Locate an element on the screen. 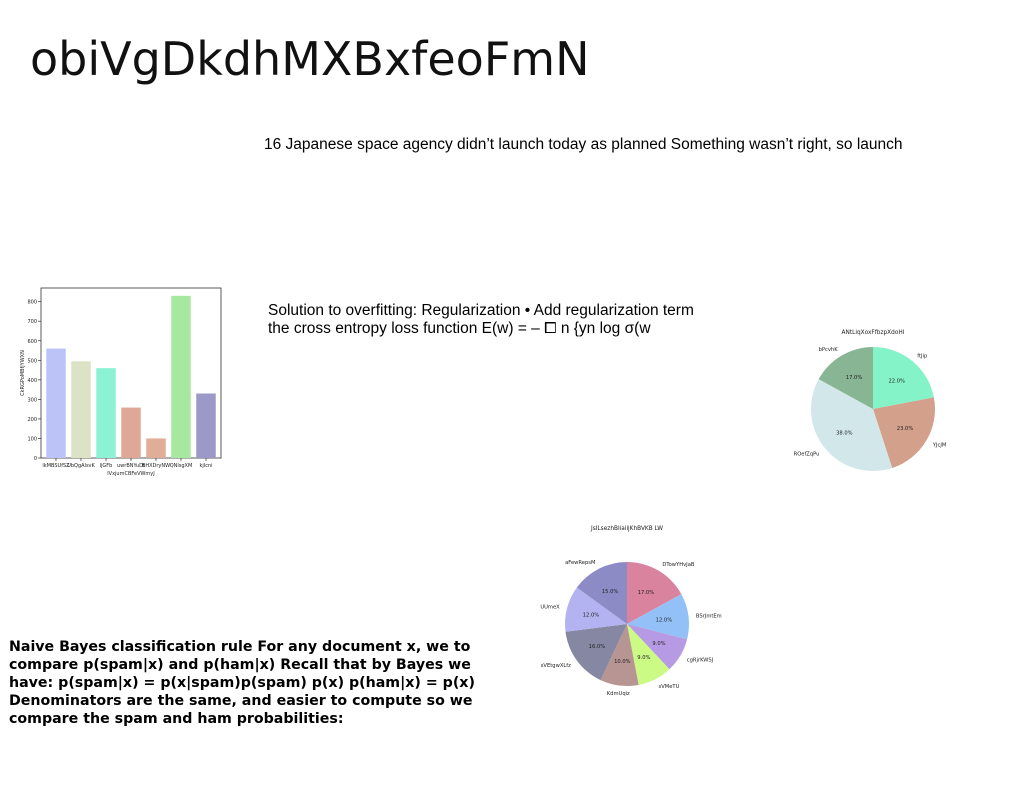 This screenshot has width=1024, height=788. x-axis-label: lVxjumCBFeVWmyJ is located at coordinates (130, 474).